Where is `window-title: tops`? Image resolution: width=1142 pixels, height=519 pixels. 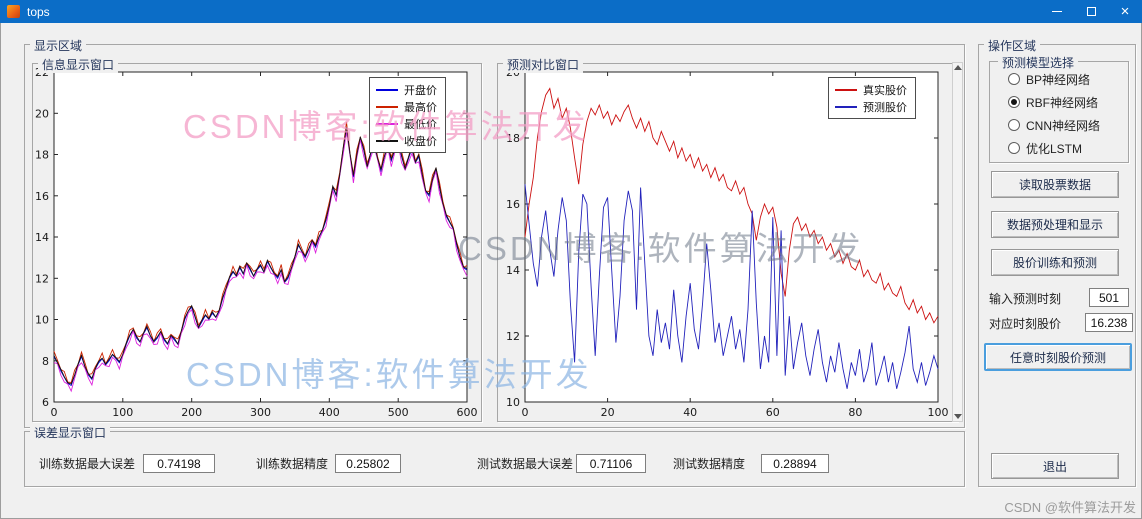 window-title: tops is located at coordinates (38, 11).